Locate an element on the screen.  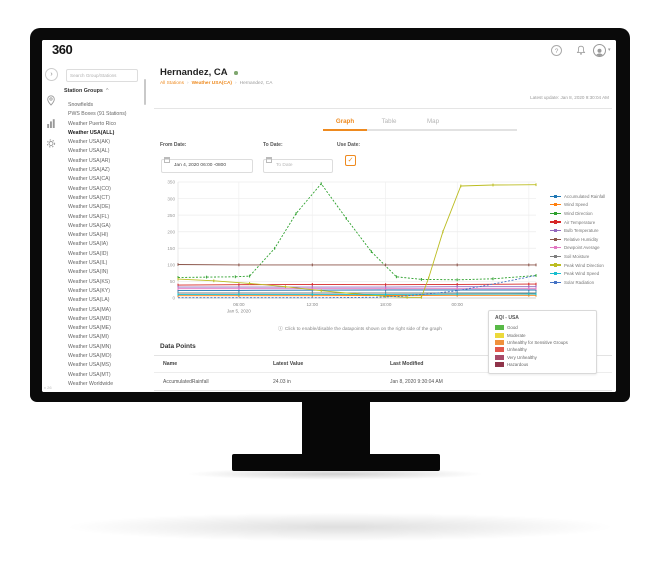
divider is located at coordinates (383, 108).